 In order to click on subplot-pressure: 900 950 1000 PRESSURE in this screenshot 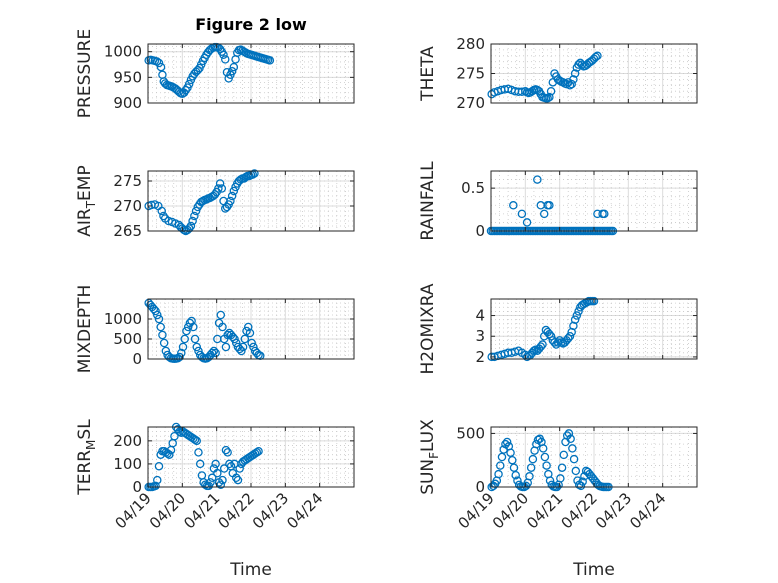, I will do `click(215, 73)`.